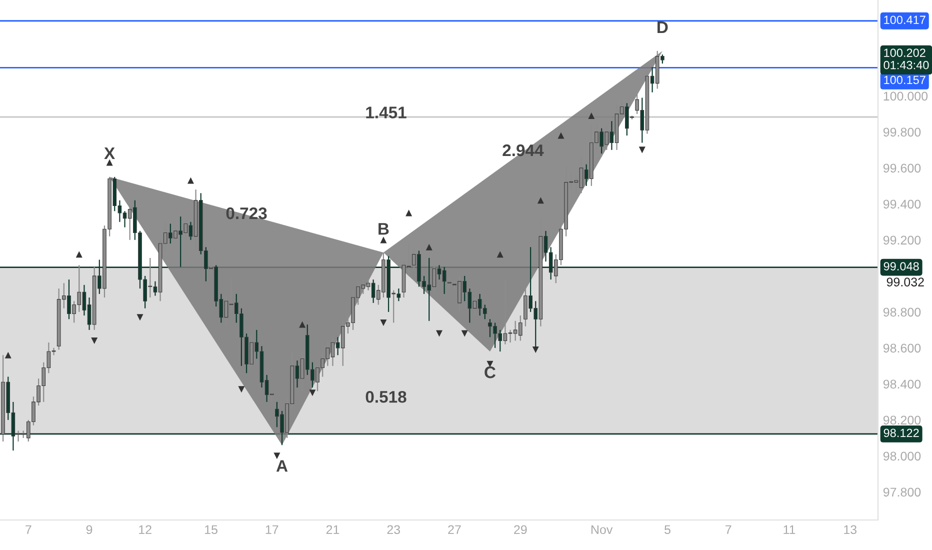 Image resolution: width=932 pixels, height=550 pixels. What do you see at coordinates (211, 529) in the screenshot?
I see `x-tick-label: 15` at bounding box center [211, 529].